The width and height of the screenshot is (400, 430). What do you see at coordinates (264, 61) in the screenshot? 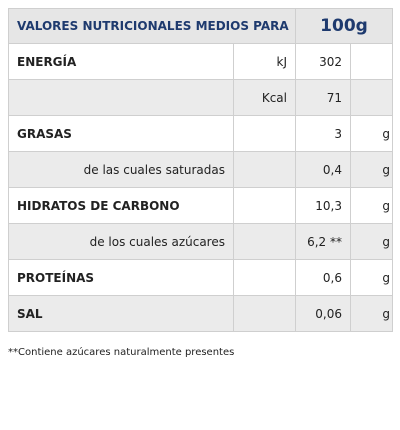
I see `energy-unit: kJ` at bounding box center [264, 61].